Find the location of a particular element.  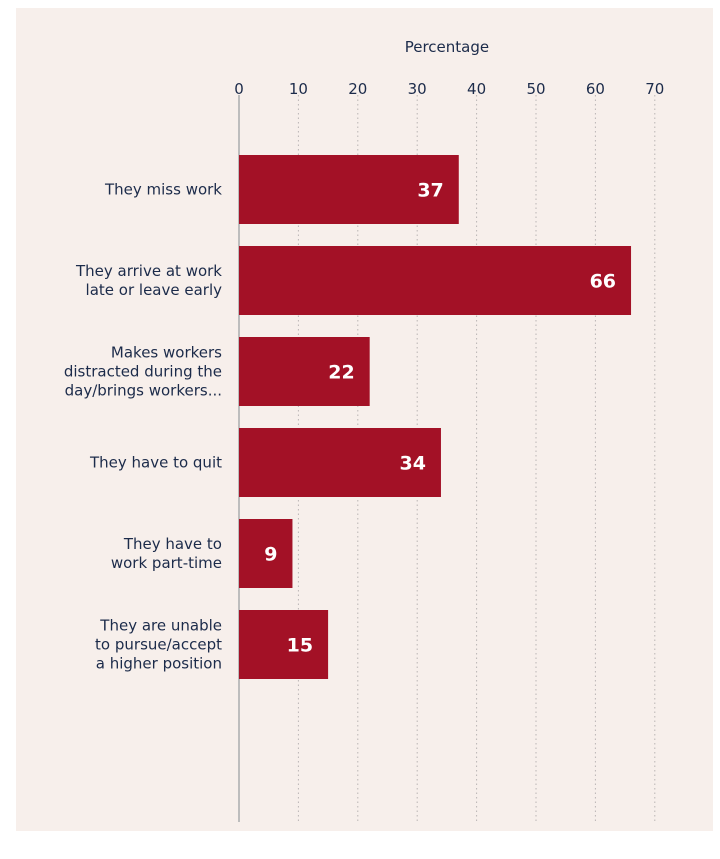

category-label: They arrive at work late or leave early is located at coordinates (149, 280).